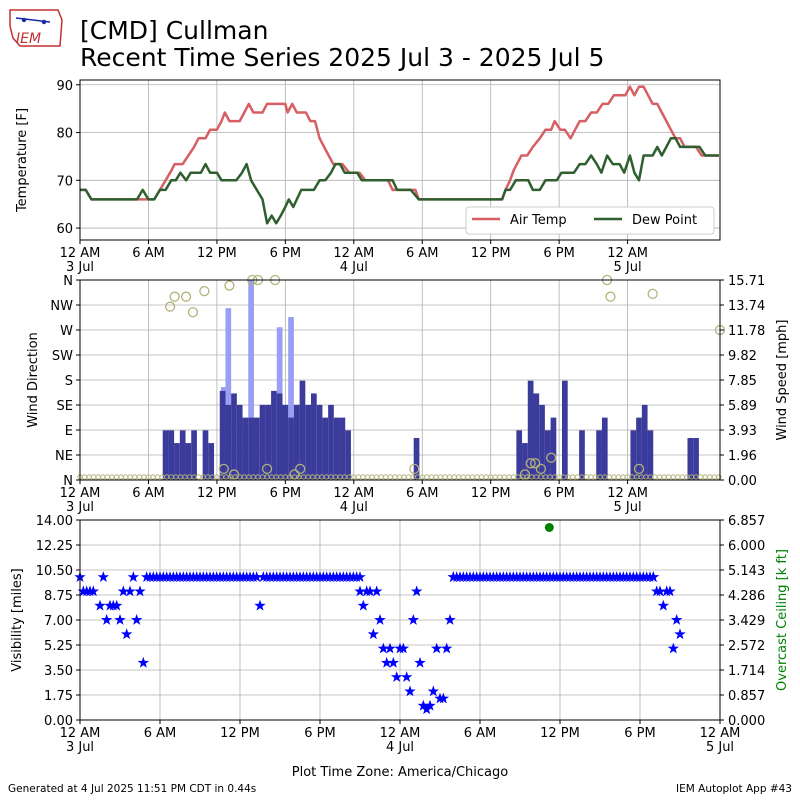 The height and width of the screenshot is (800, 800). Describe the element at coordinates (782, 620) in the screenshot. I see `y-right-axis-label: Overcast Ceiling [k ft]` at that location.